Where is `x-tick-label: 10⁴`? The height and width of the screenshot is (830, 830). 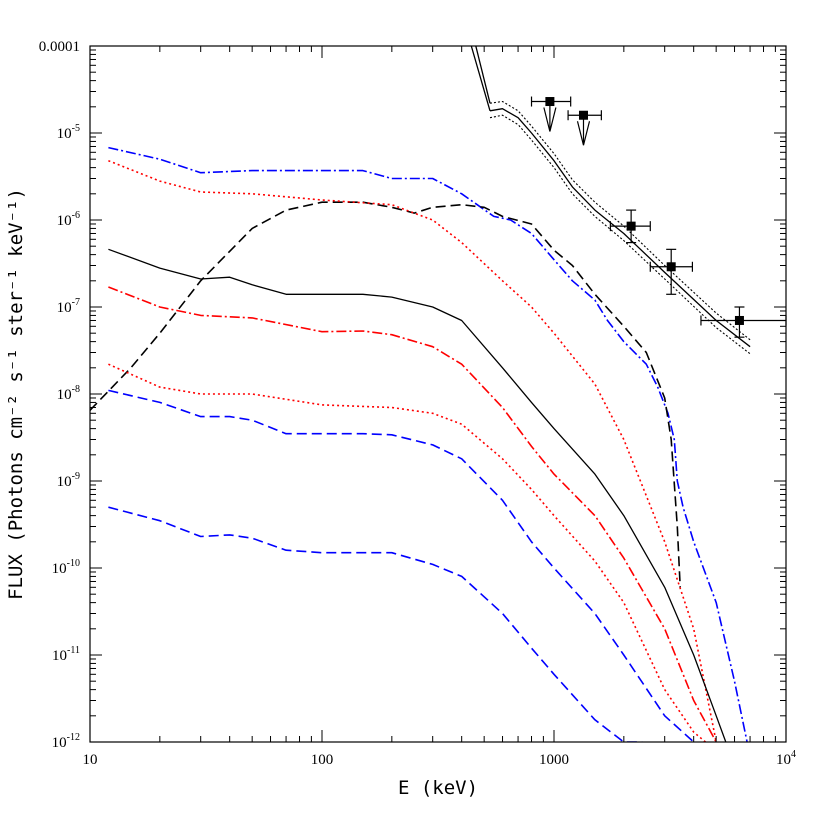 x-tick-label: 10⁴ is located at coordinates (786, 758).